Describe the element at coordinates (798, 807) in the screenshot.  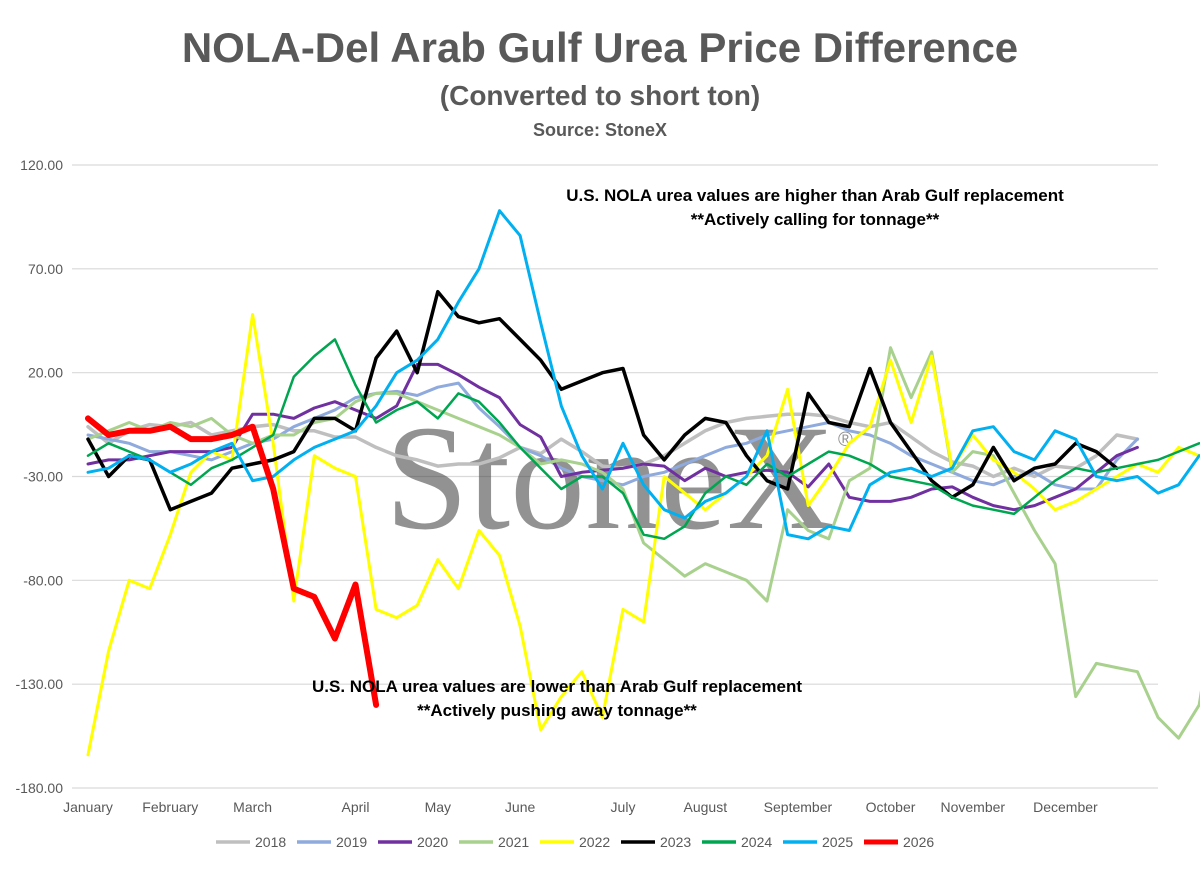
I see `x-tick-label: September` at that location.